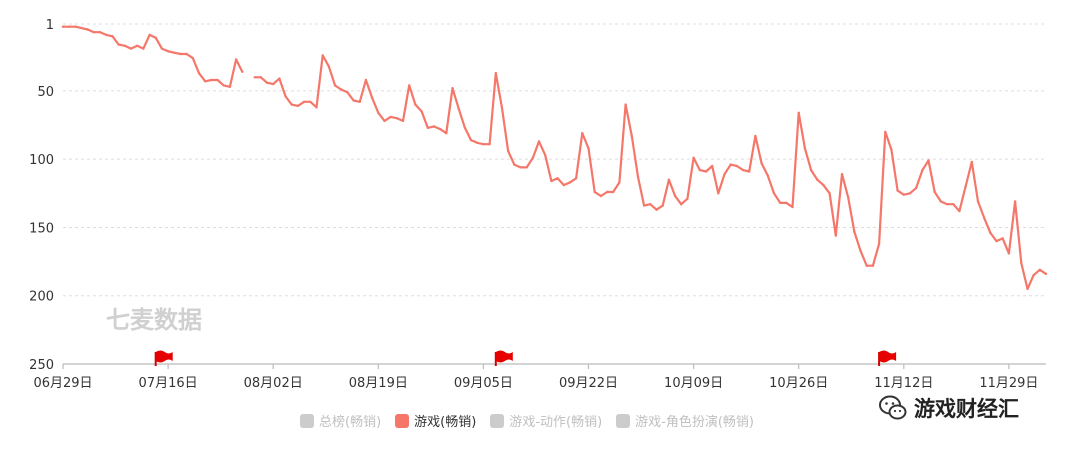  Describe the element at coordinates (340, 420) in the screenshot. I see `legend-item-total-grossing: 总榜(畅销)` at that location.